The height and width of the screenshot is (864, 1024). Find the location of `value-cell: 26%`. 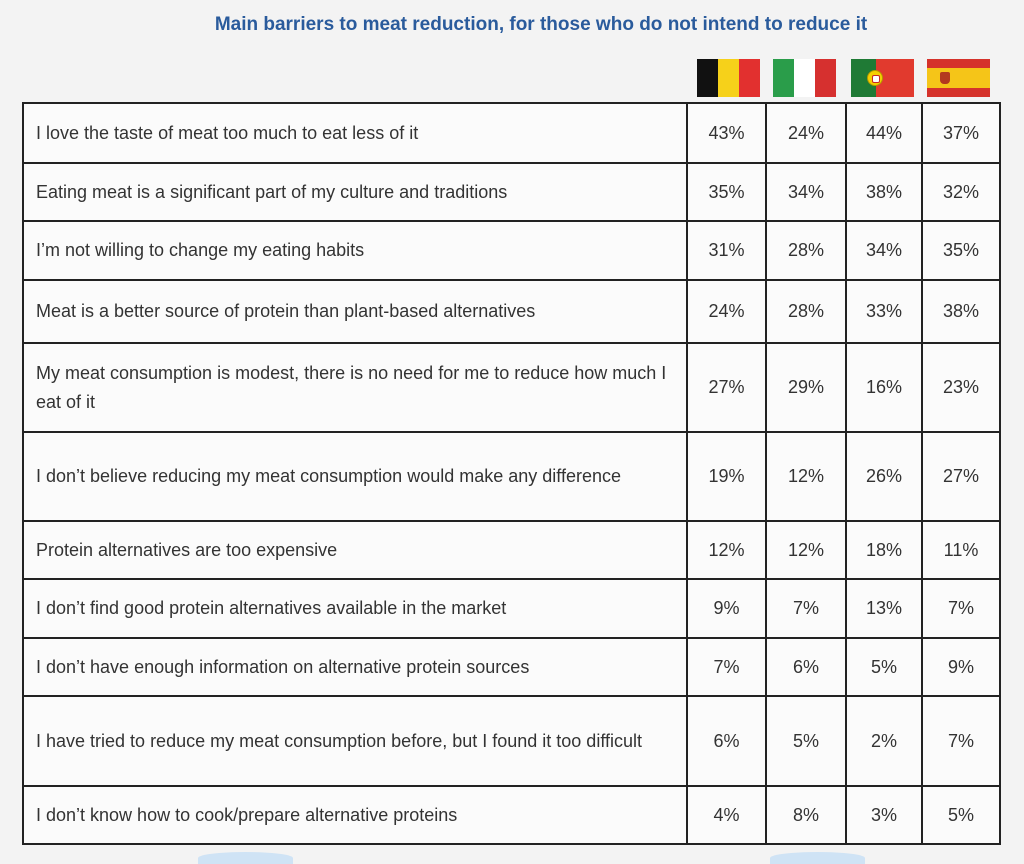

value-cell: 26% is located at coordinates (884, 476).